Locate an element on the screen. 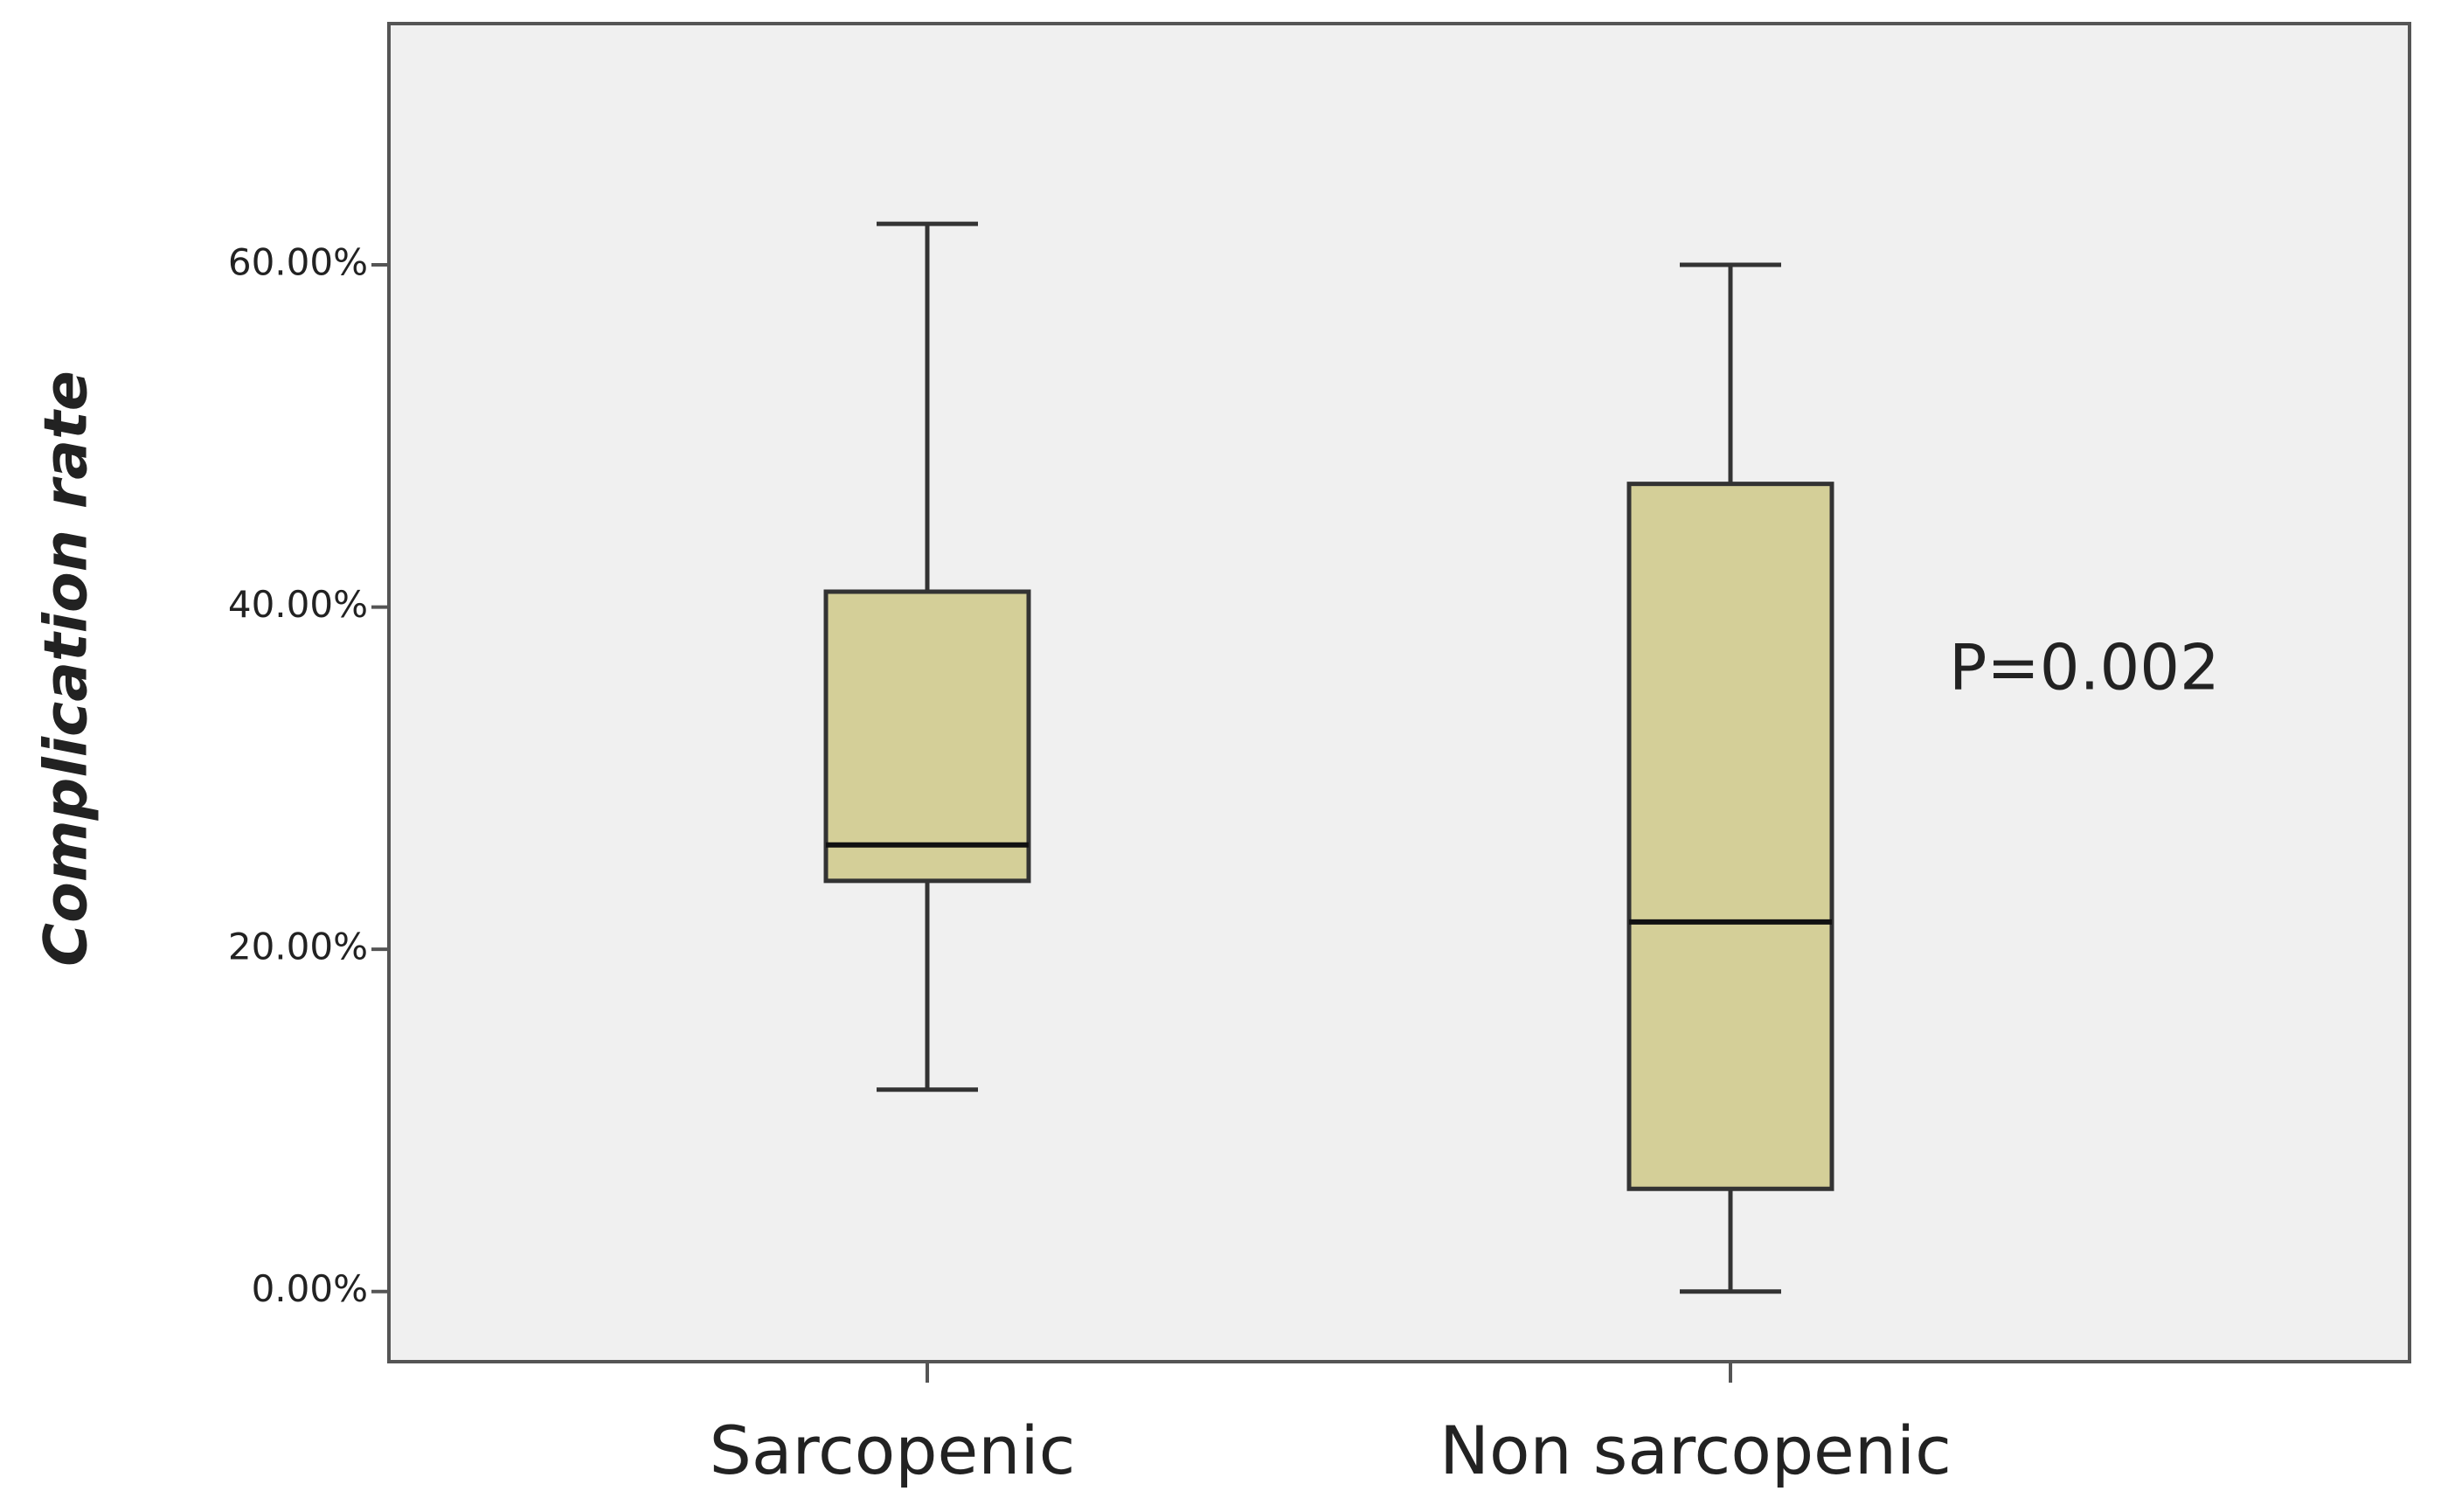 This screenshot has height=1512, width=2441. y-tick-label: 60.00% is located at coordinates (298, 262).